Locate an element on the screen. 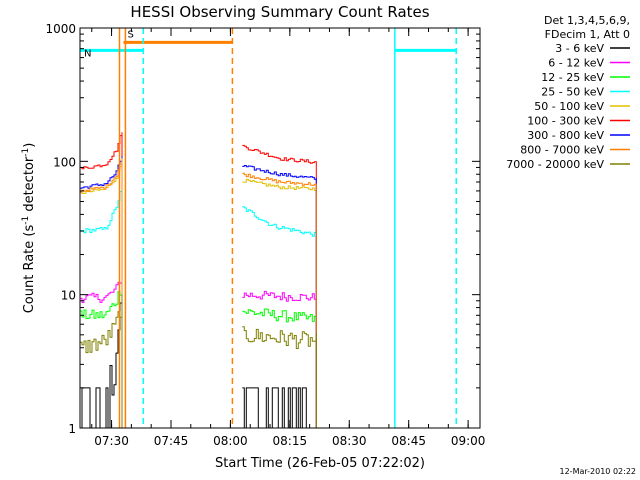 This screenshot has height=480, width=640. y-axis-label-end: ) is located at coordinates (29, 145).